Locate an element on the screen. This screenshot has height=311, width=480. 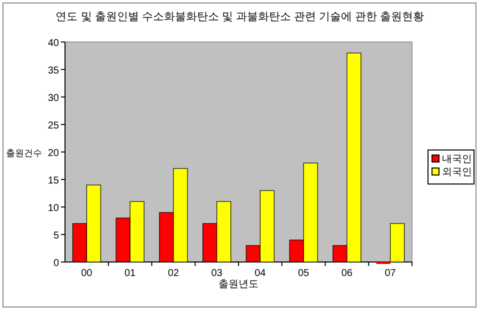
x-tick-label: 02 is located at coordinates (174, 273).